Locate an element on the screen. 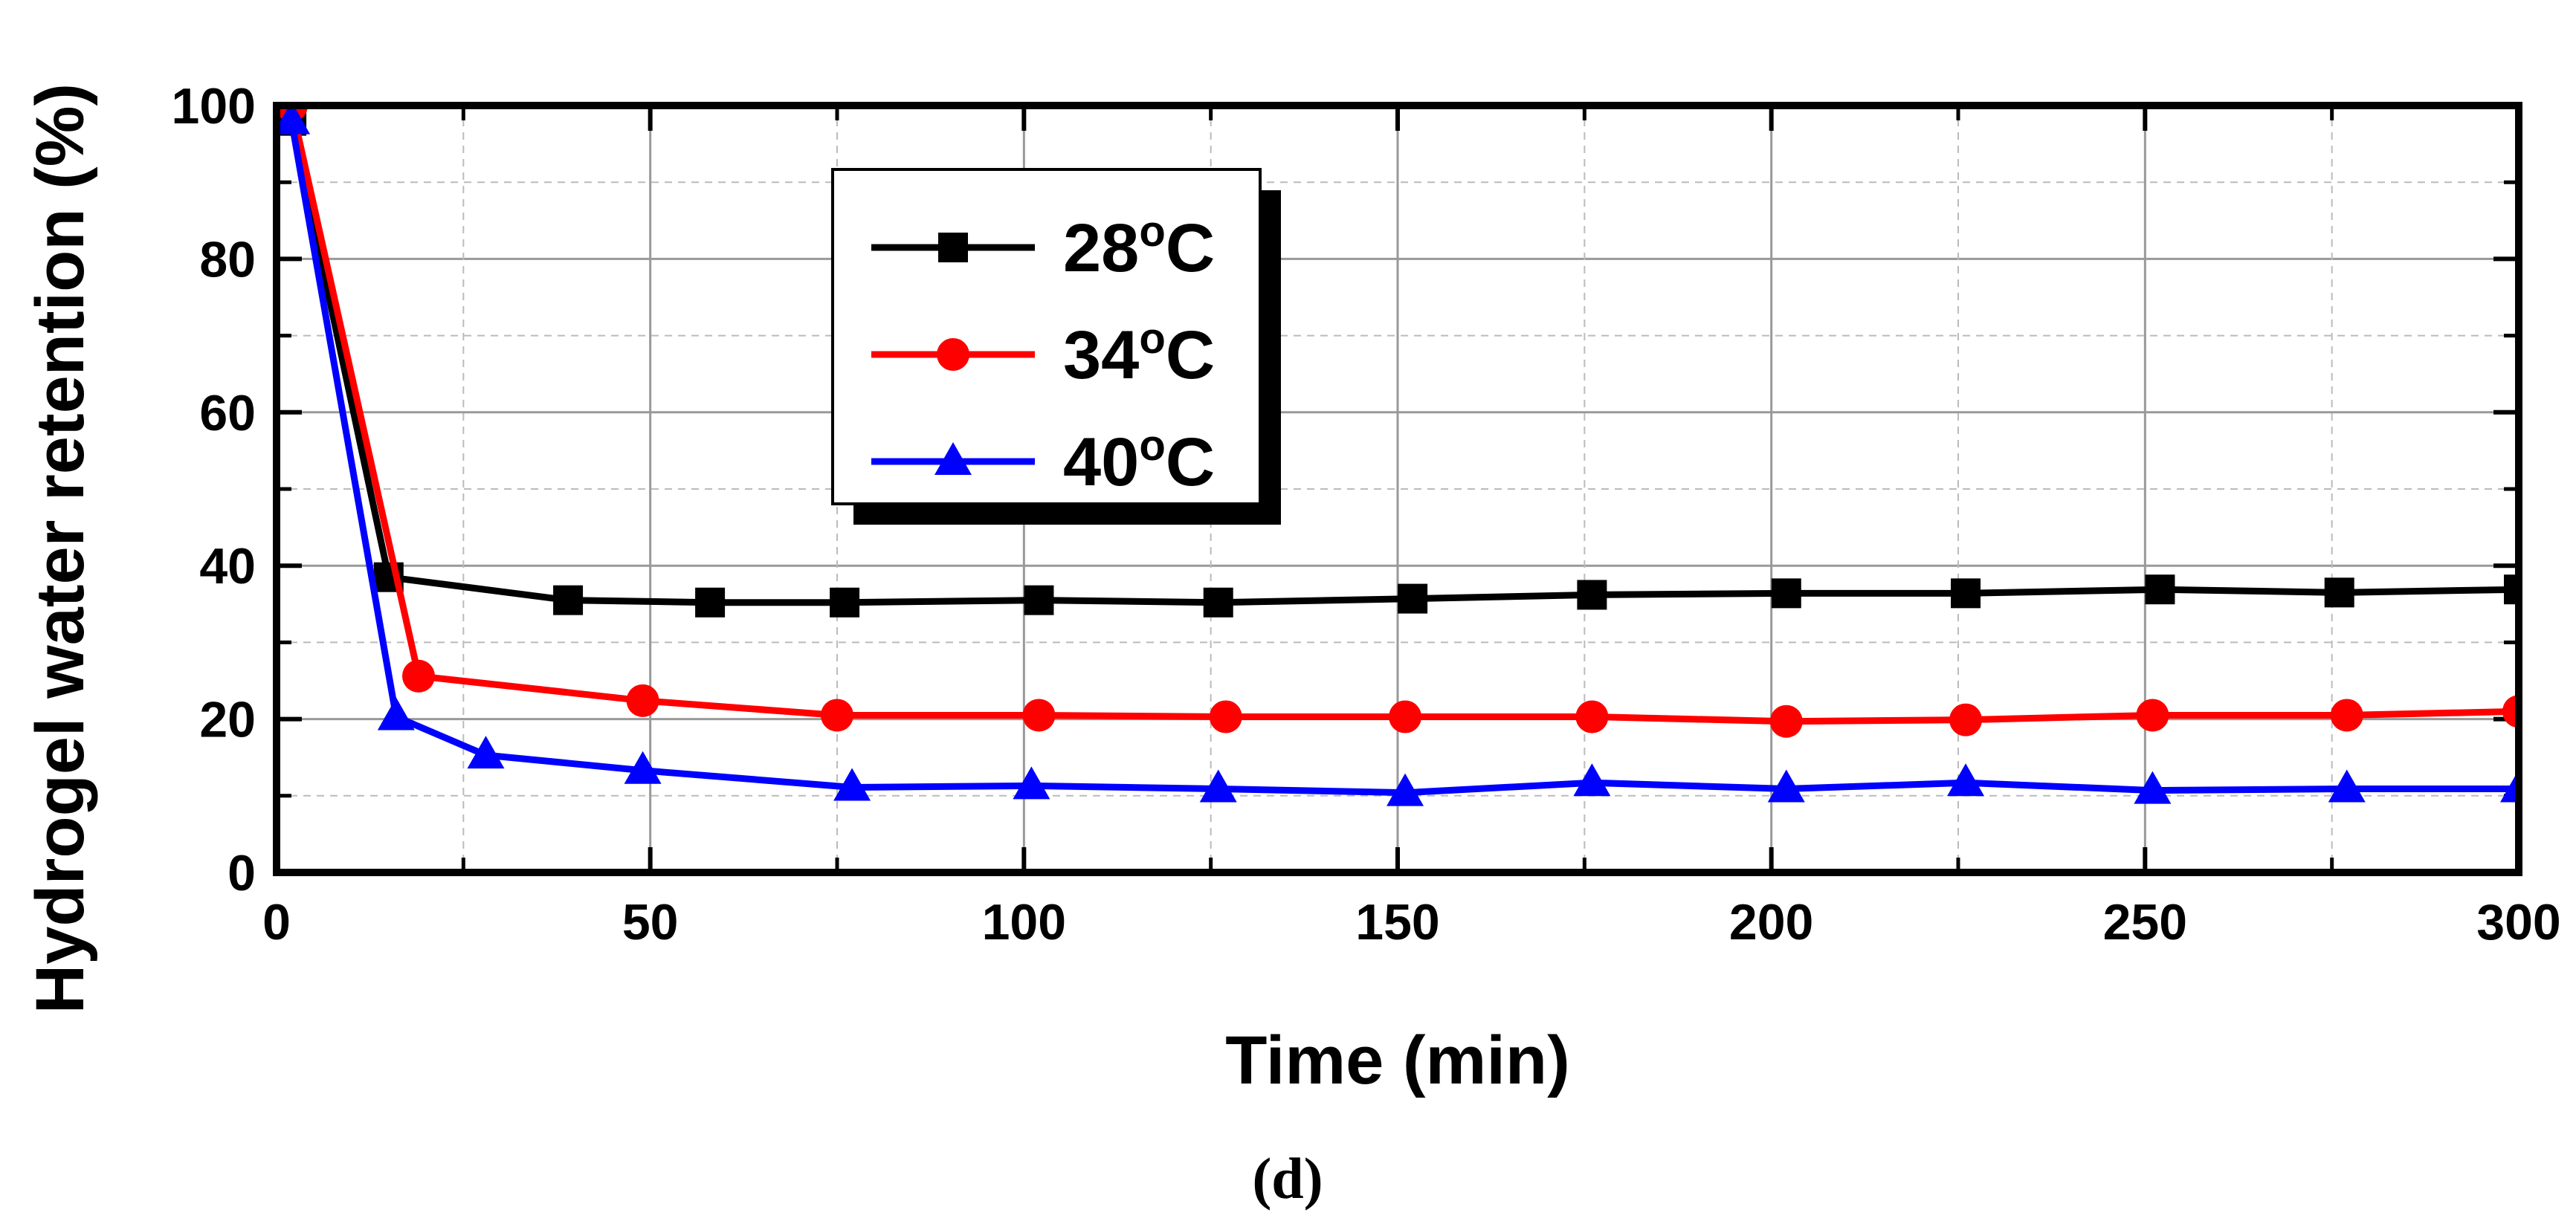 The height and width of the screenshot is (1221, 2576). y-axis-title: Hydrogel water retention (%) is located at coordinates (60, 548).